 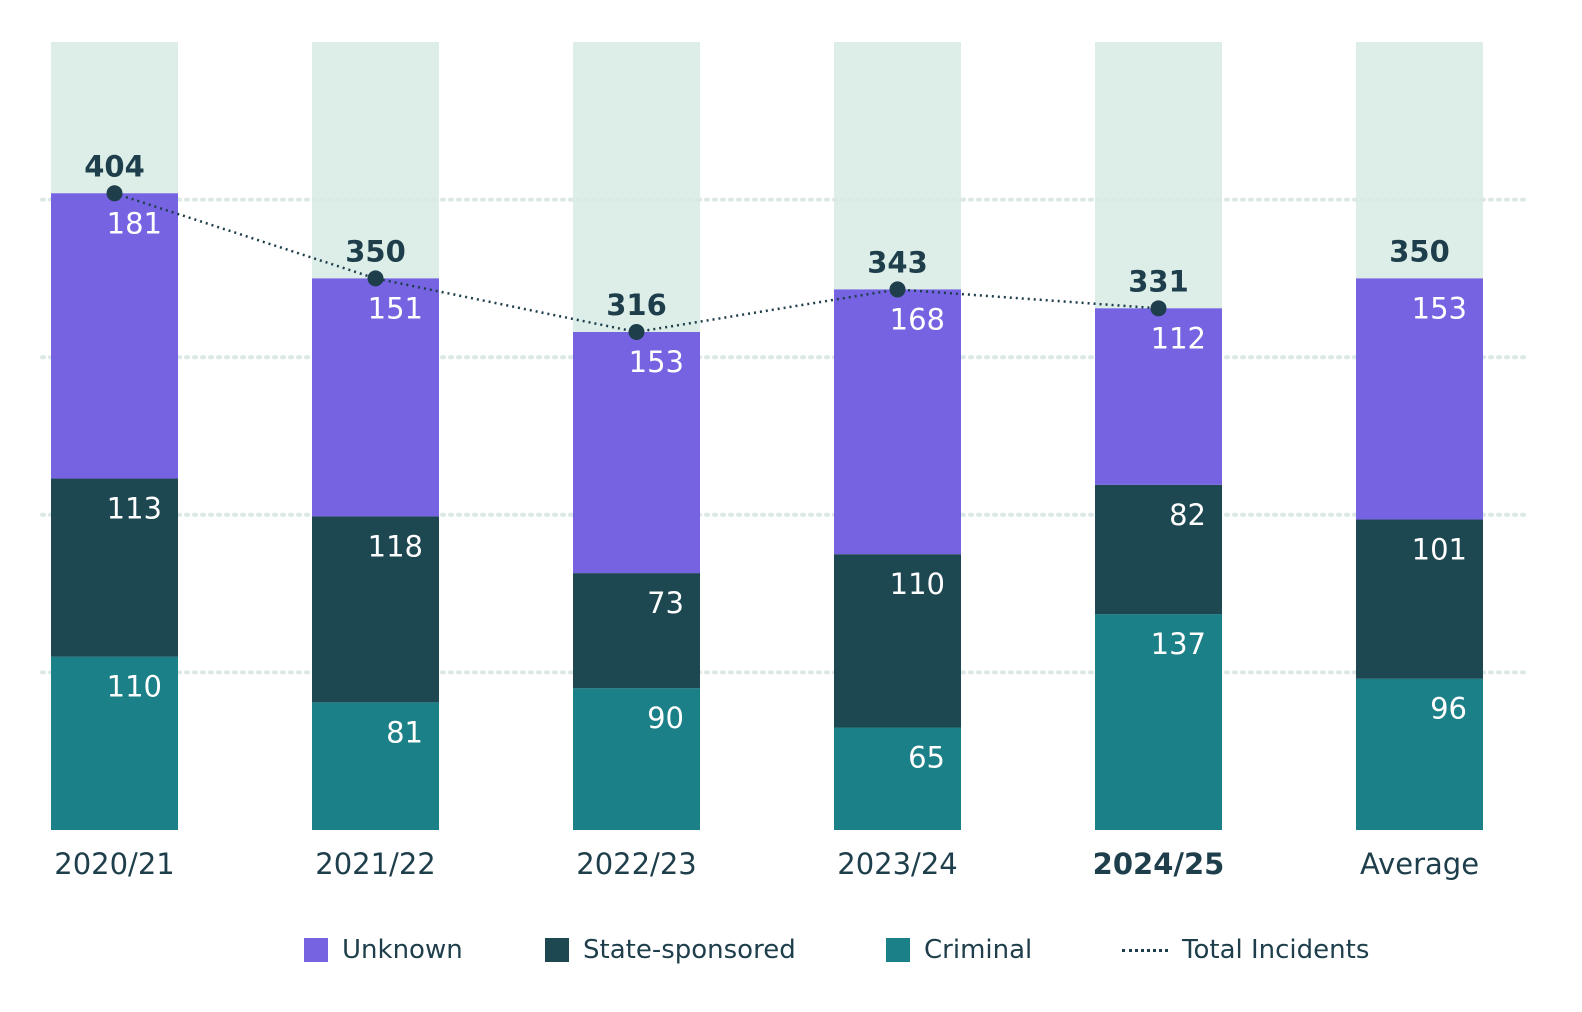 I want to click on data-label-criminal-average: 96, so click(x=1448, y=709).